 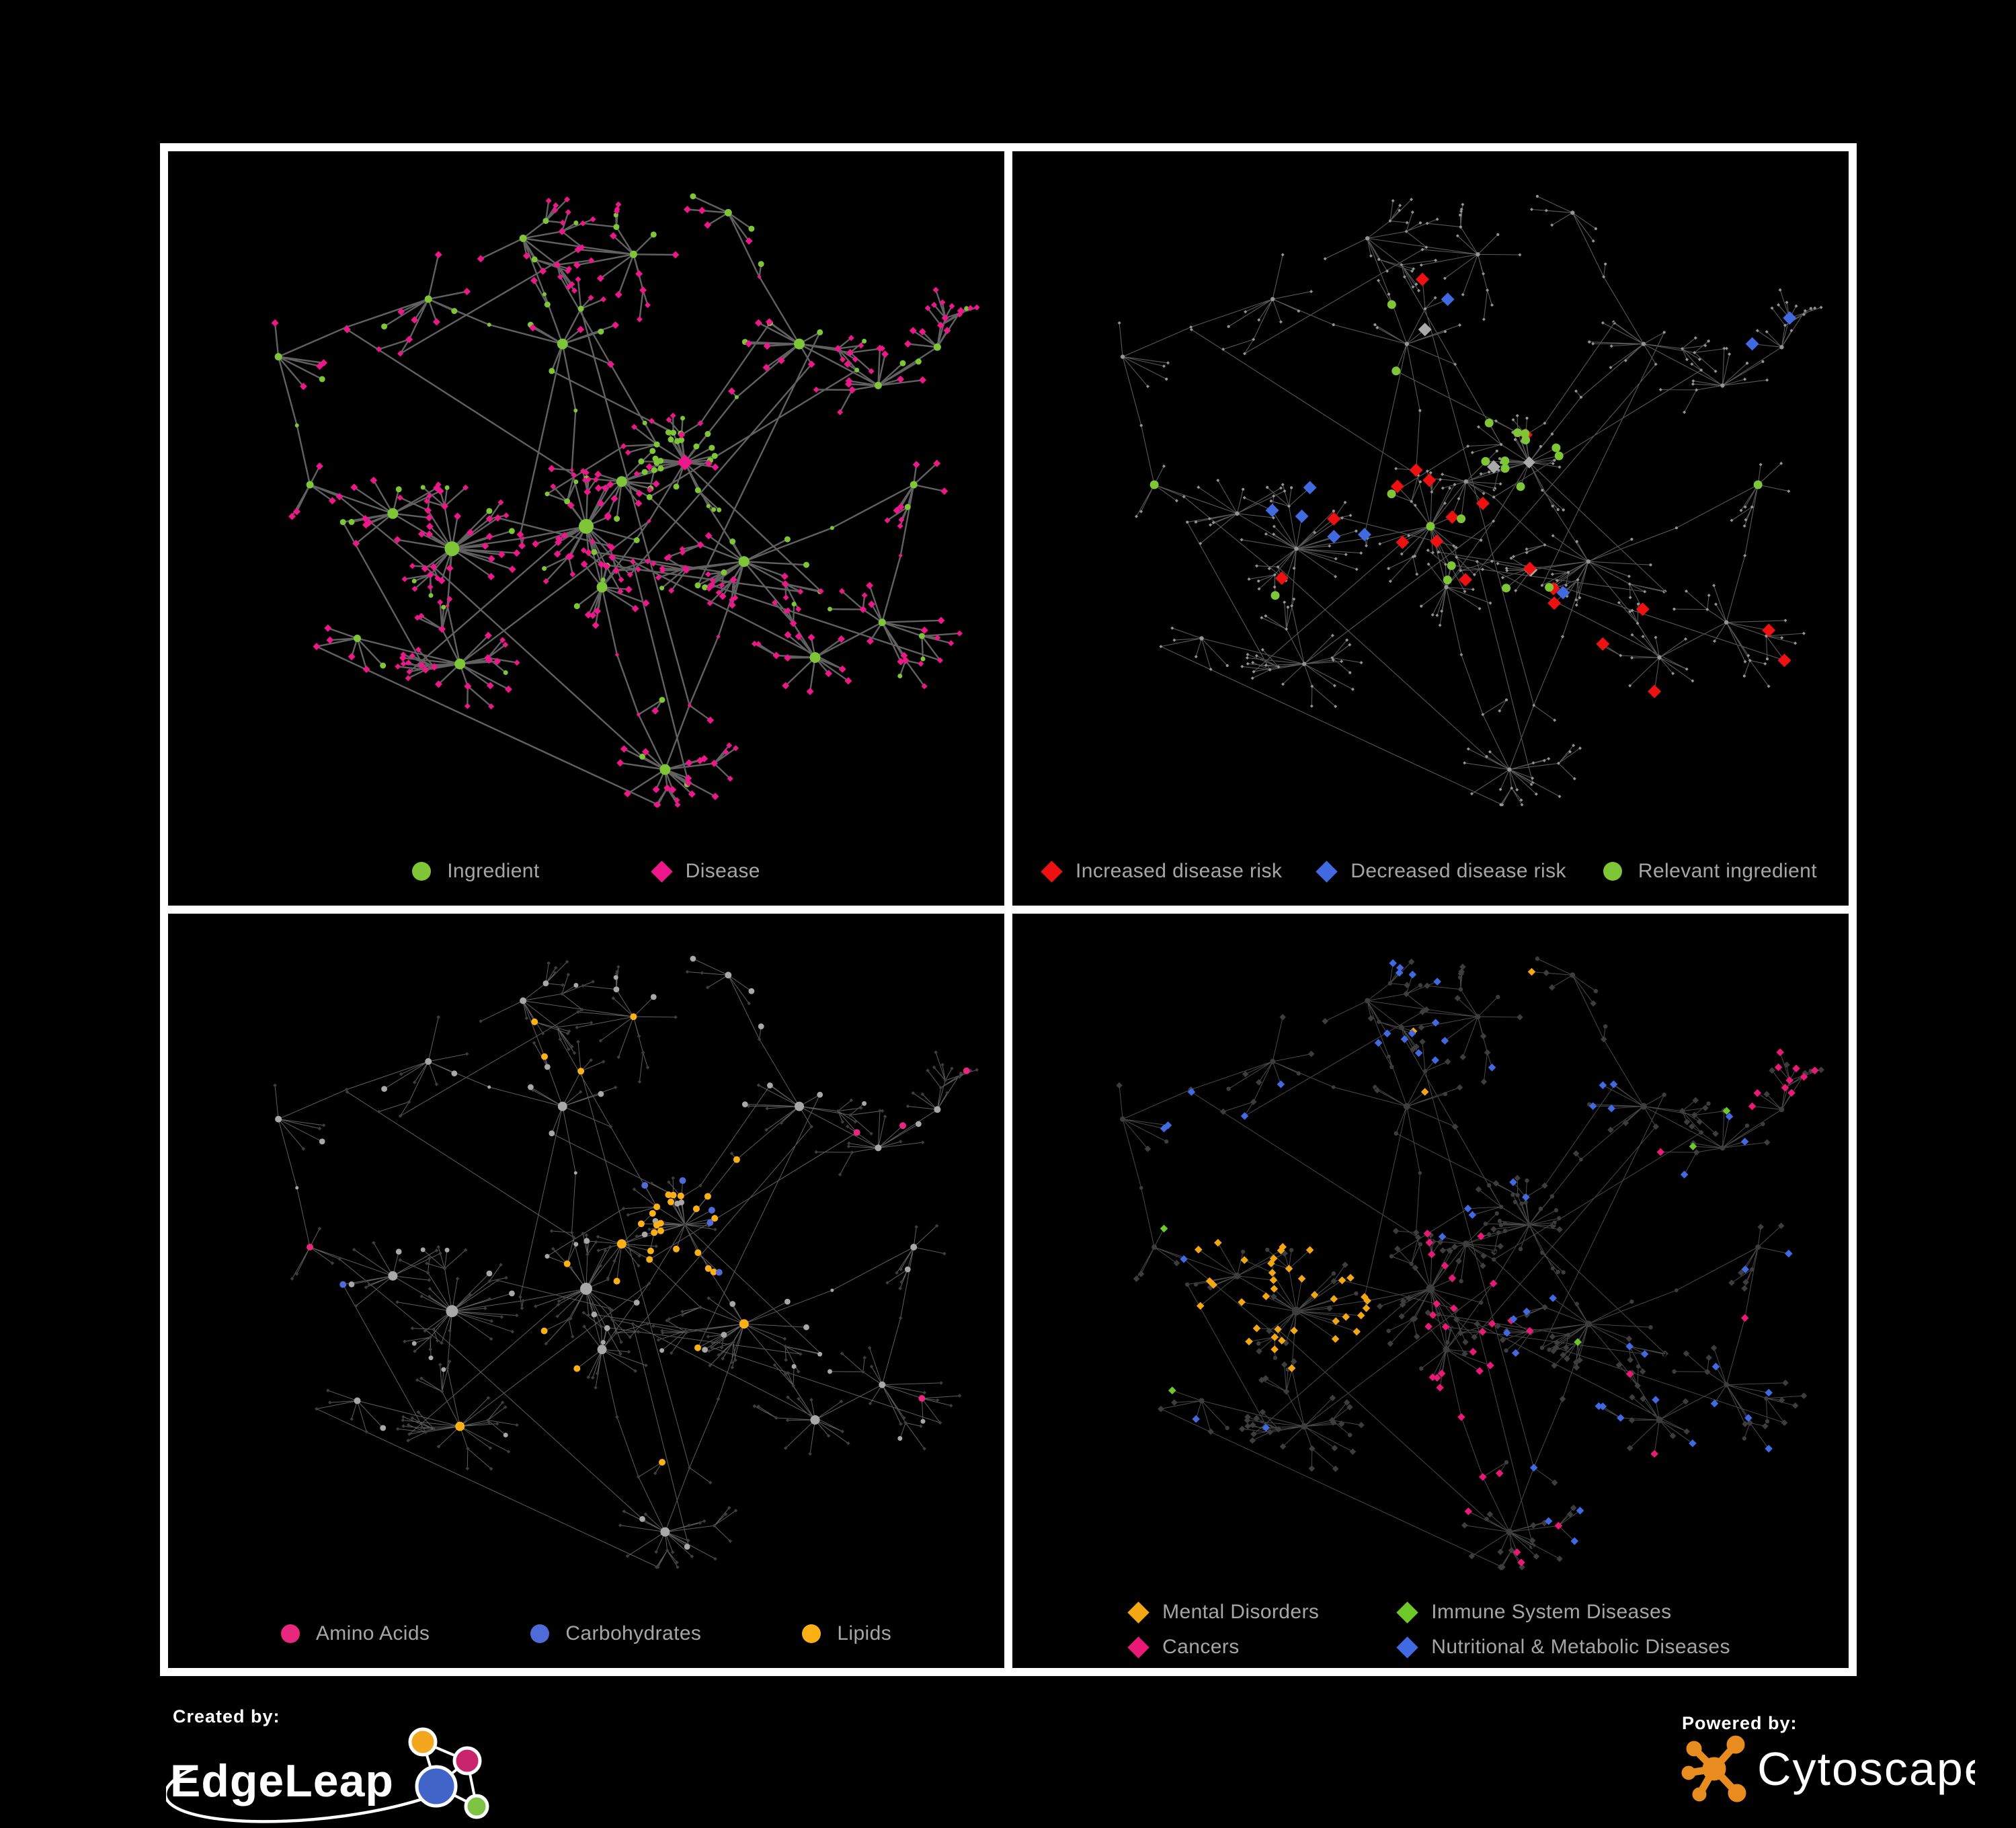 I want to click on cytoscape-logo: Cytoscape, so click(x=1828, y=1768).